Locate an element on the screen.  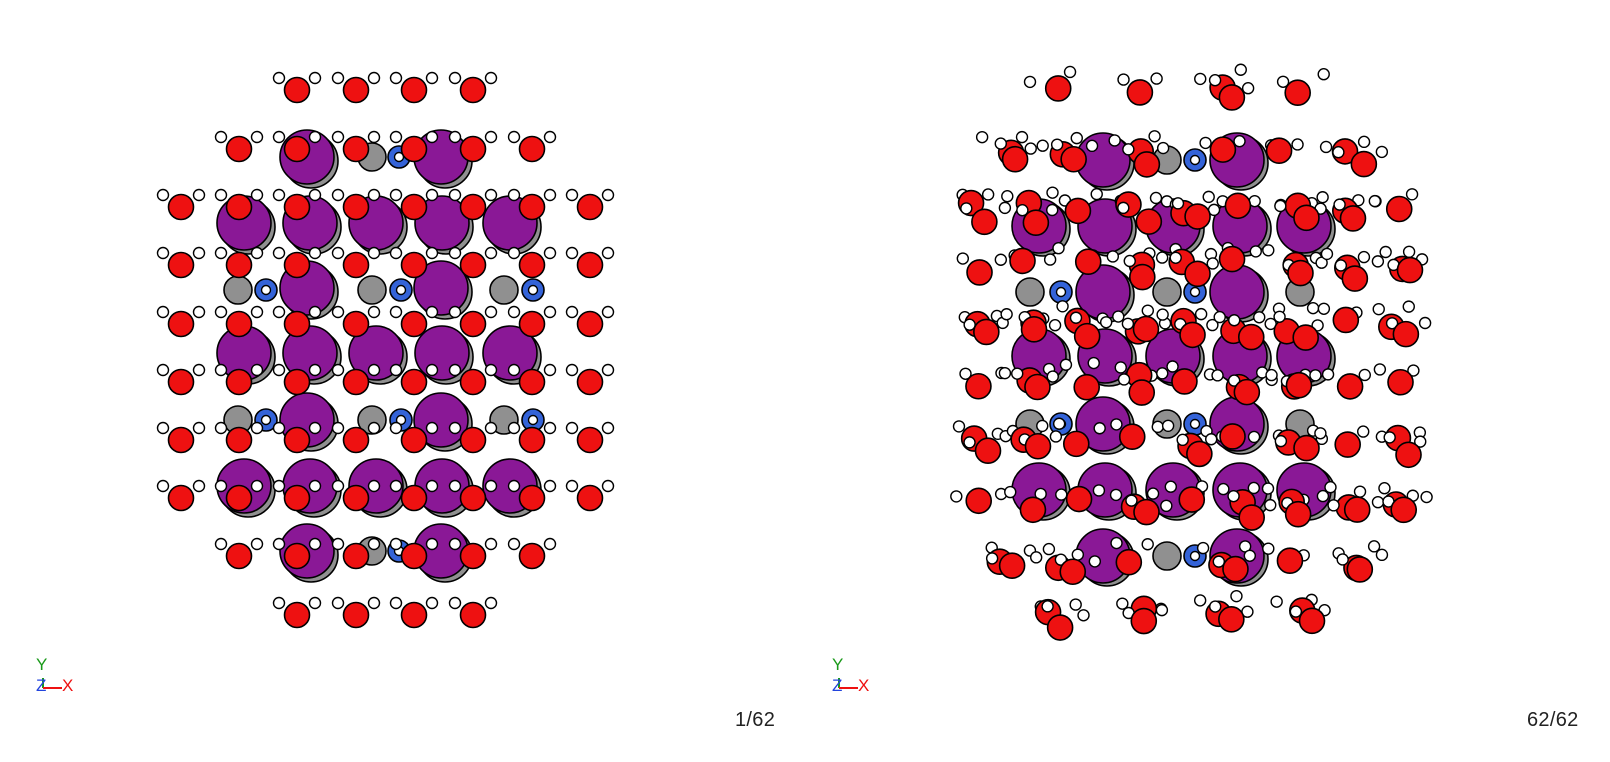
axis-z-label: Z is located at coordinates (837, 685).